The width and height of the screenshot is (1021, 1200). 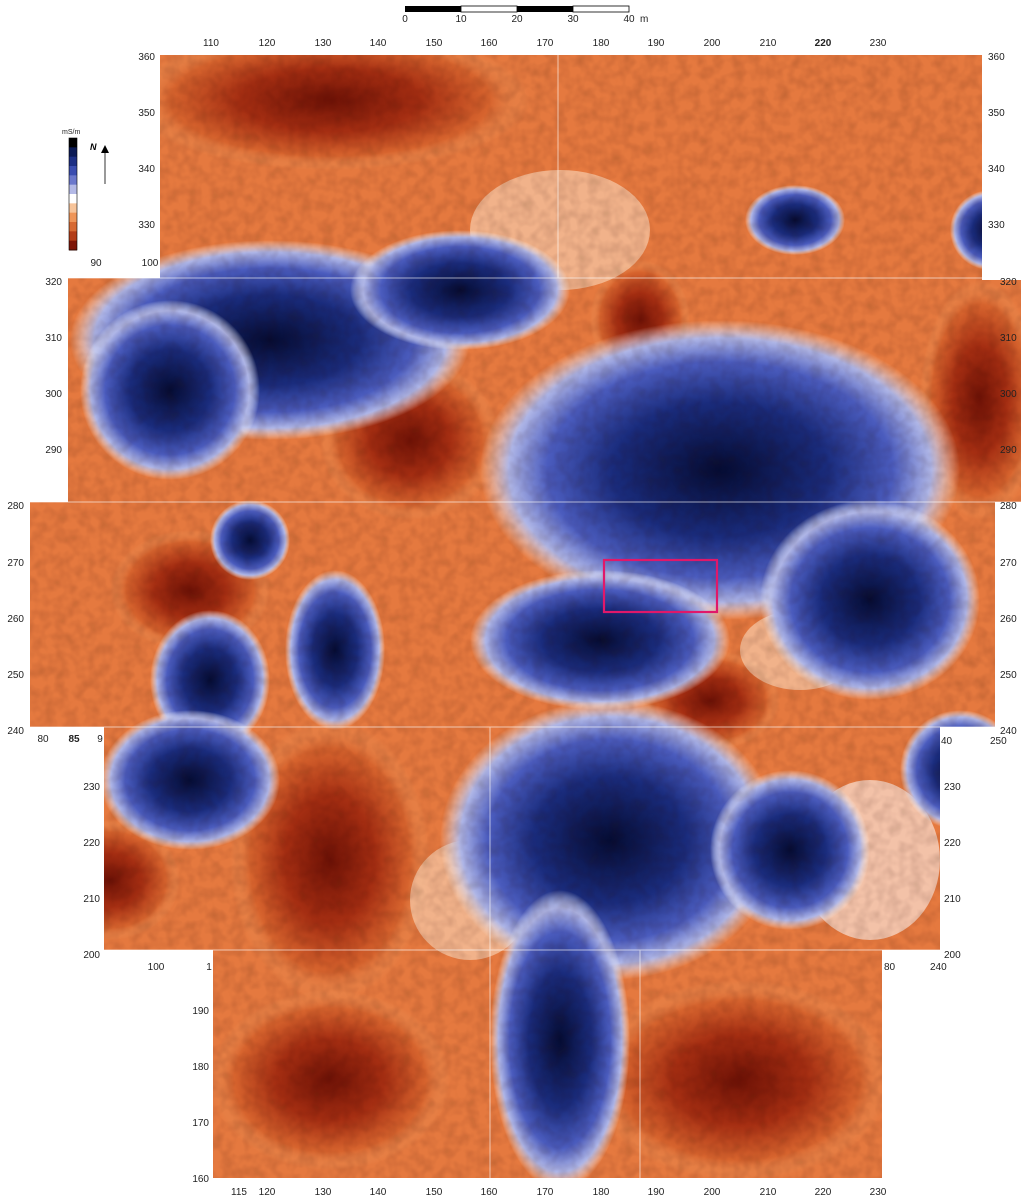 What do you see at coordinates (211, 43) in the screenshot?
I see `axis-label: 110` at bounding box center [211, 43].